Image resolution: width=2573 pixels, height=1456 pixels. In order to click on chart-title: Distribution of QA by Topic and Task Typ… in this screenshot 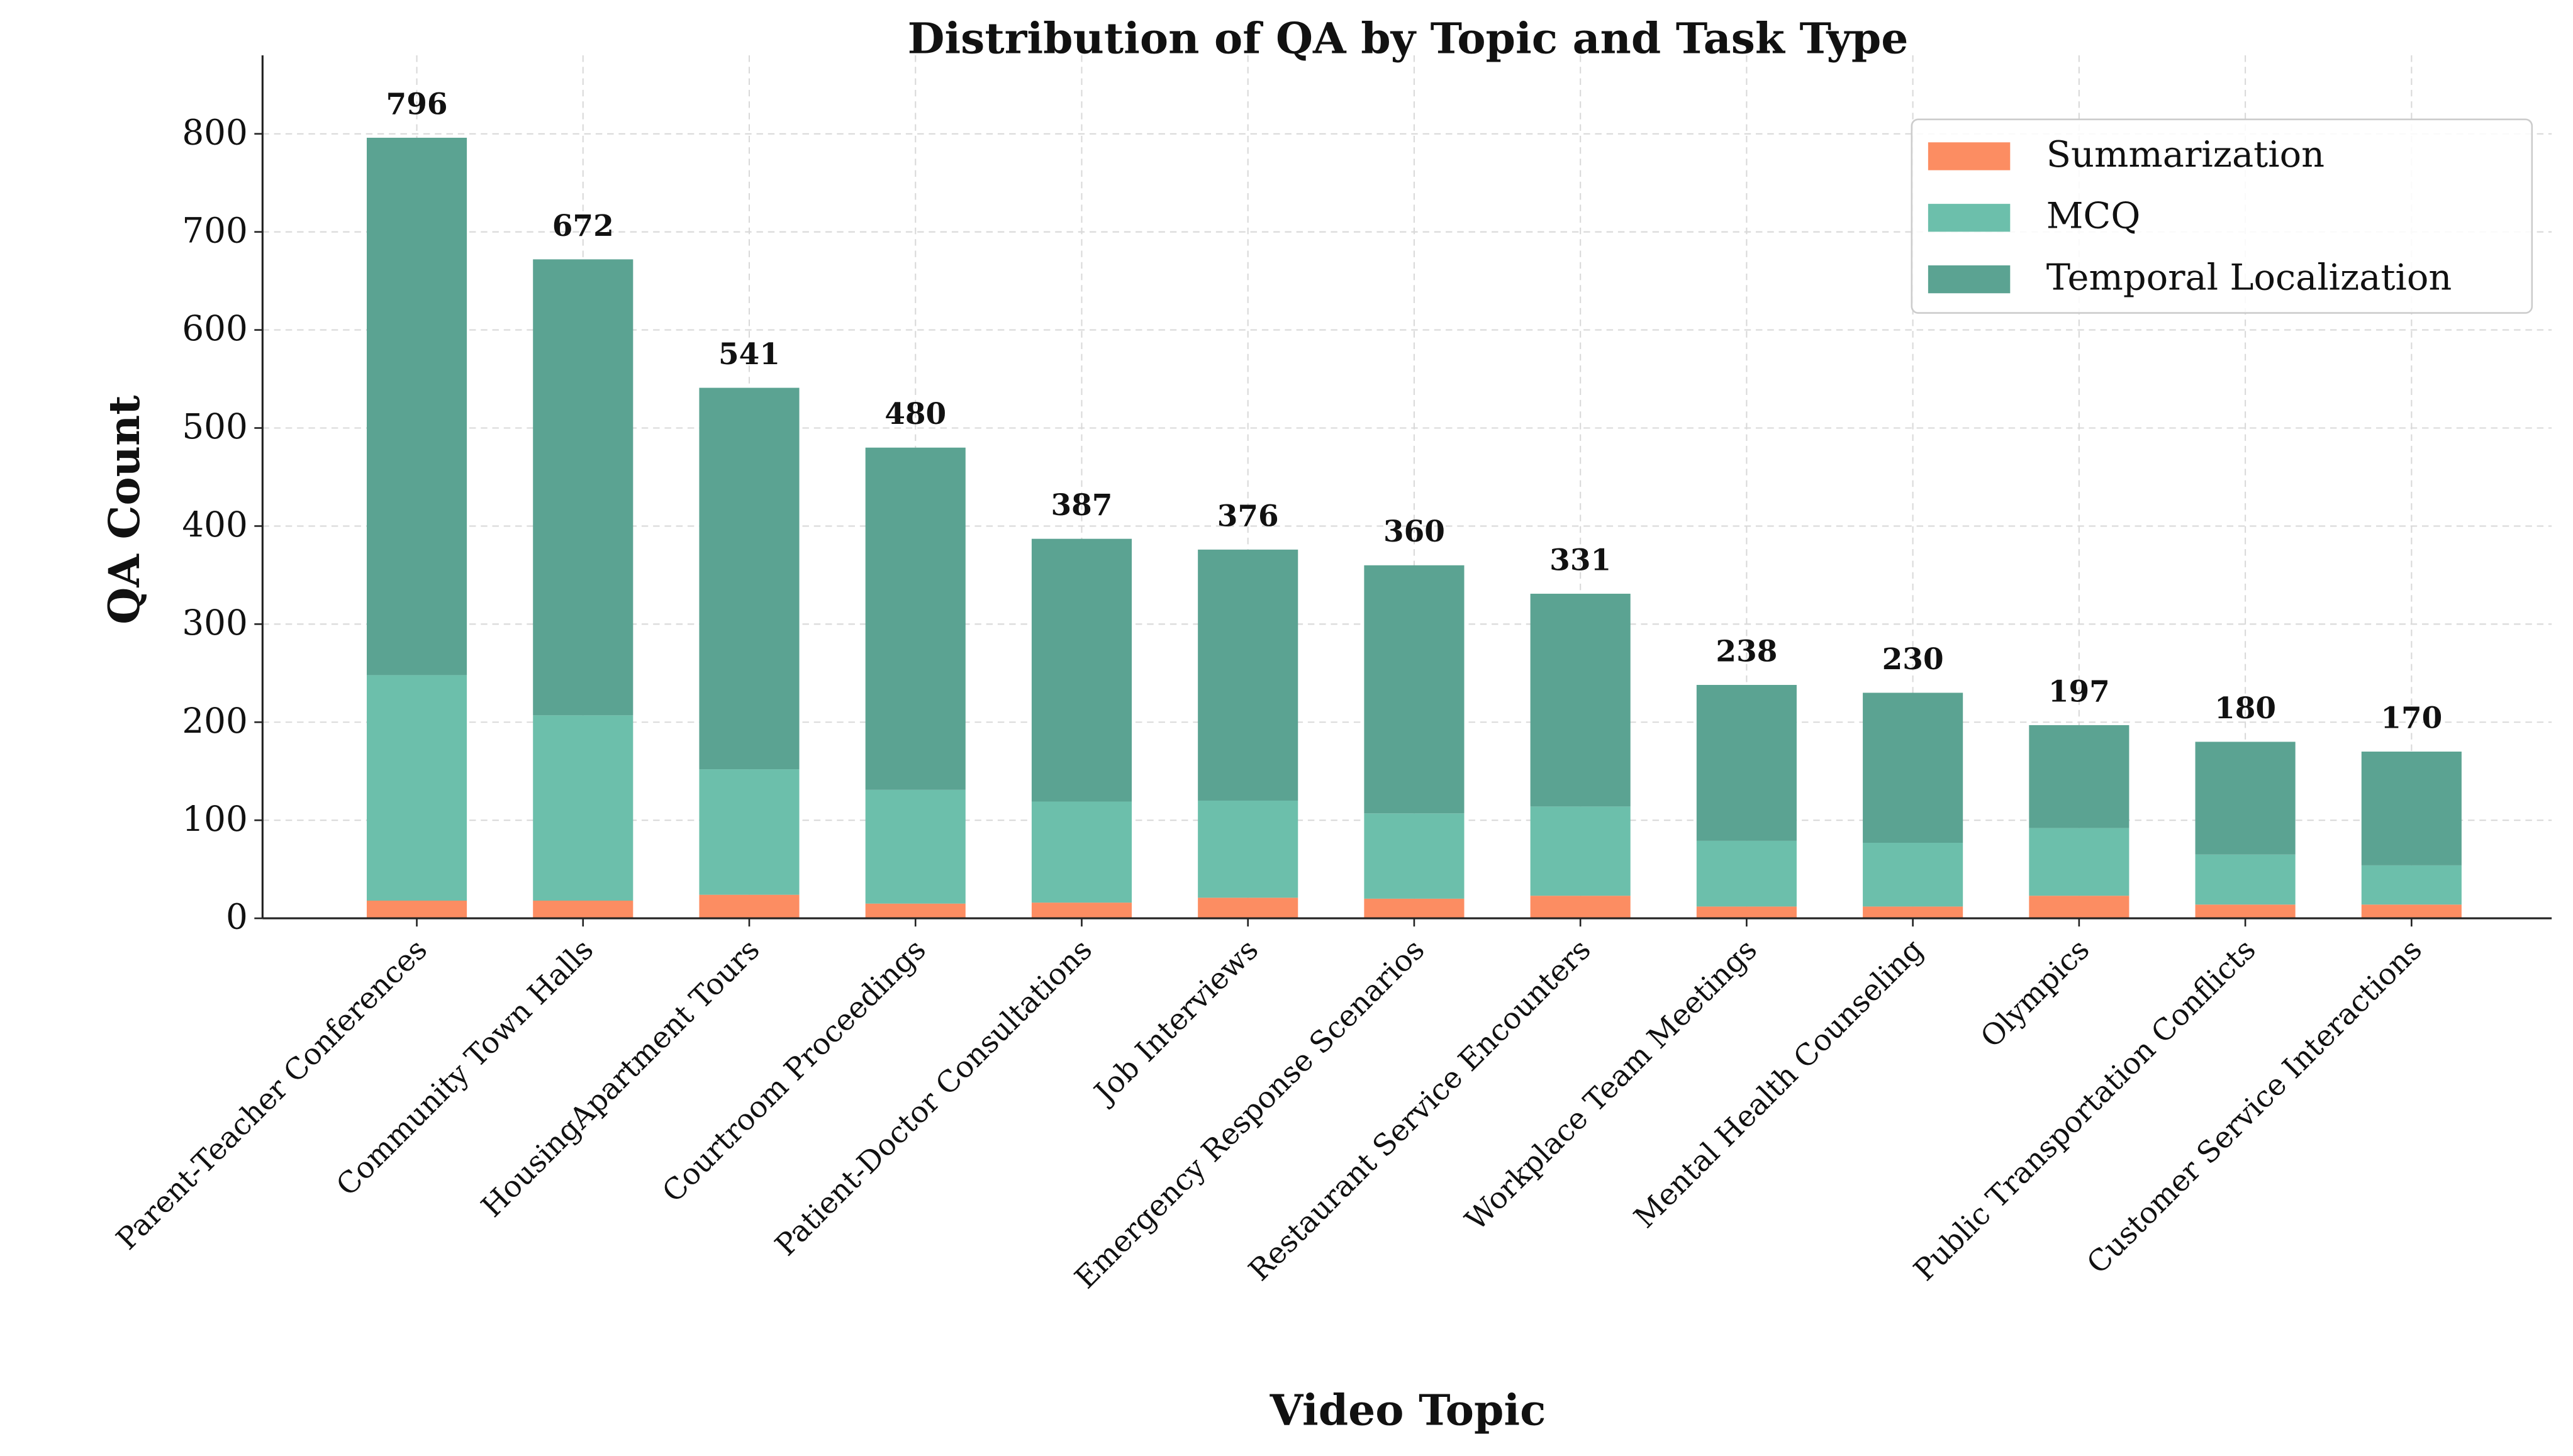, I will do `click(1408, 38)`.